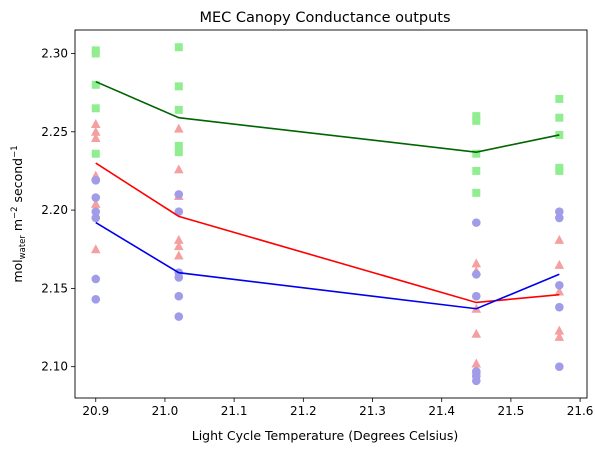  Describe the element at coordinates (580, 411) in the screenshot. I see `x-tick-label: 21.6` at that location.